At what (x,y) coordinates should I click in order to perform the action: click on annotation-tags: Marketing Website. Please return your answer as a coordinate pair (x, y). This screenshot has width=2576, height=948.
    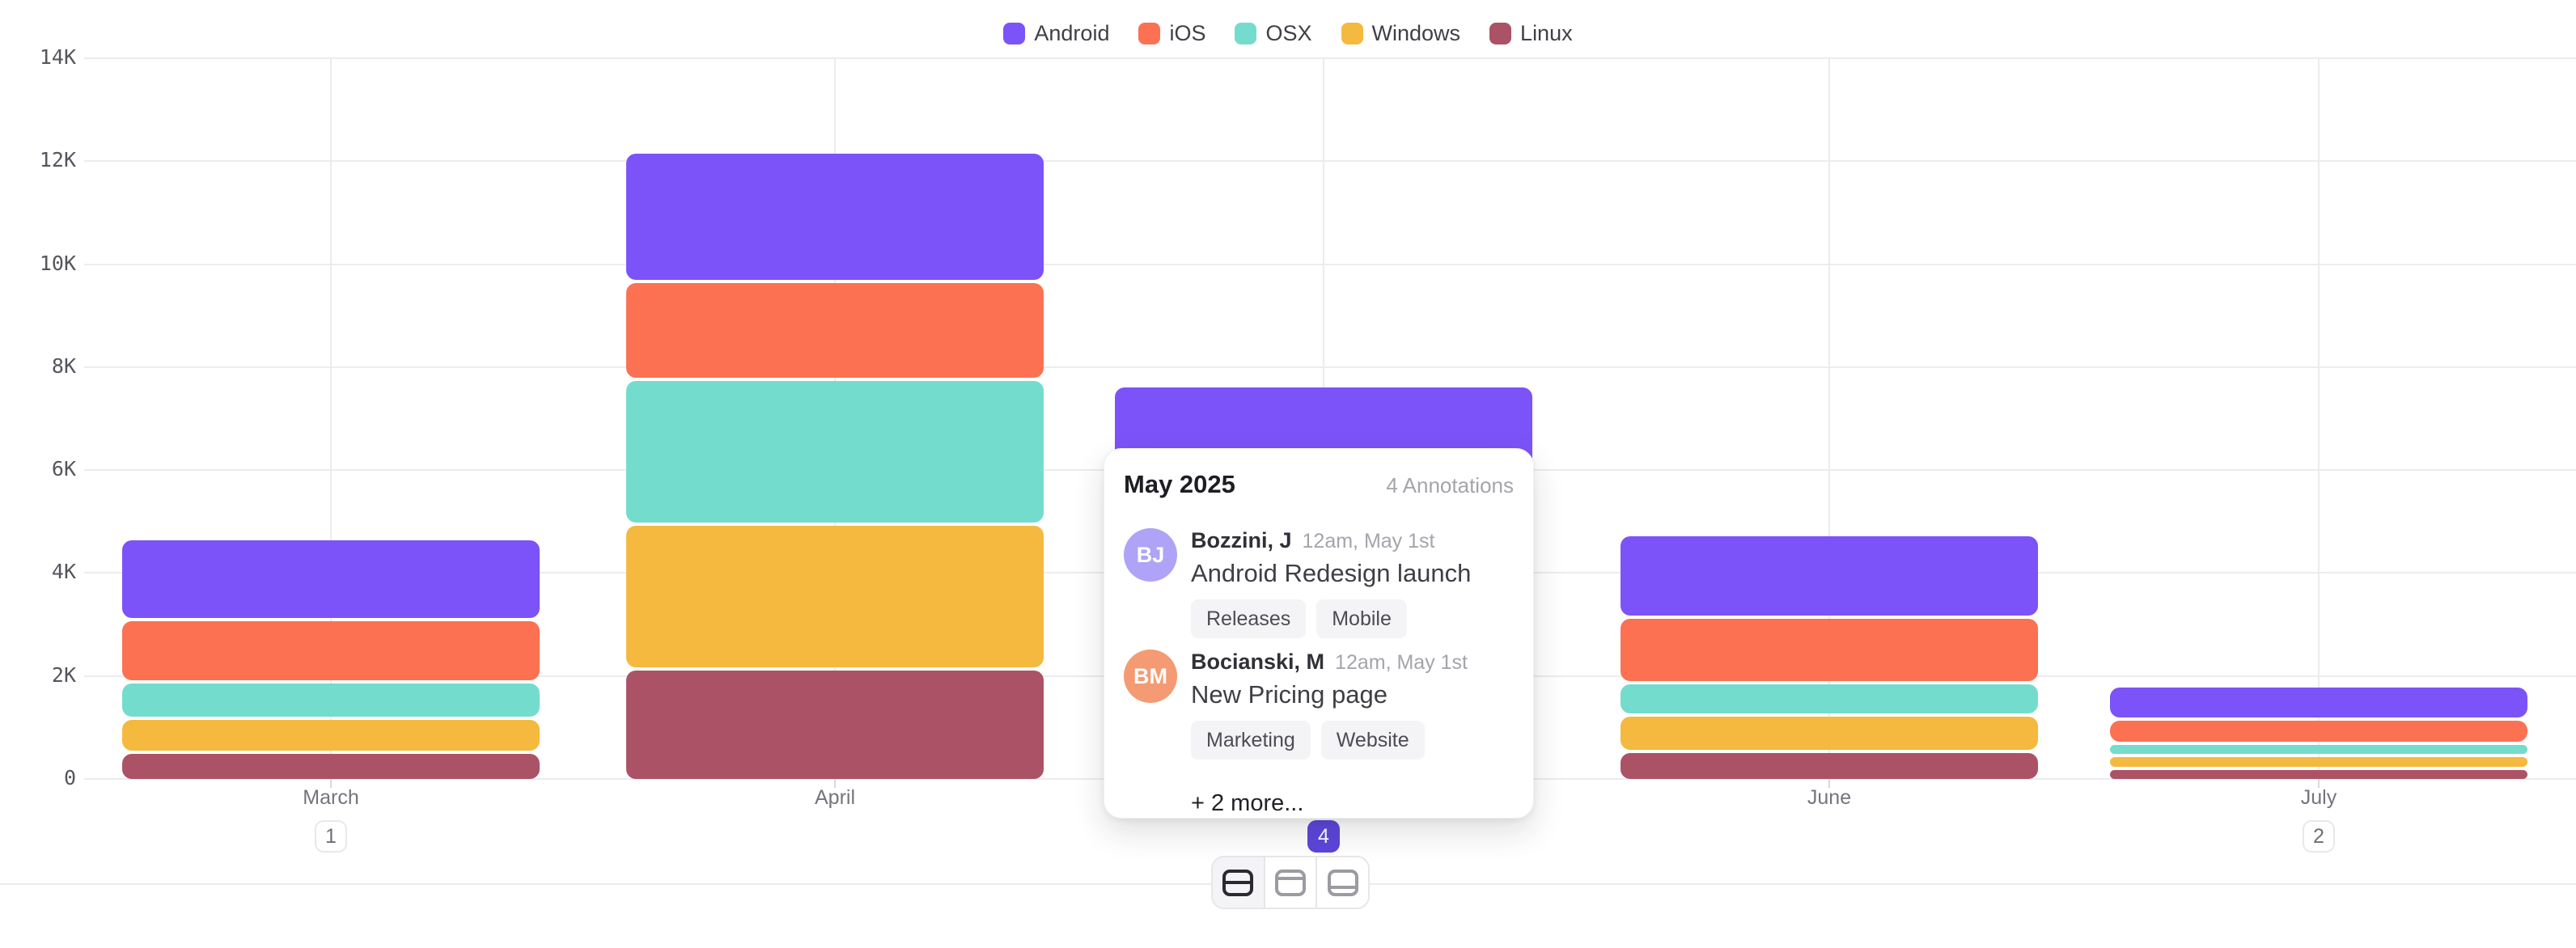
    Looking at the image, I should click on (1329, 740).